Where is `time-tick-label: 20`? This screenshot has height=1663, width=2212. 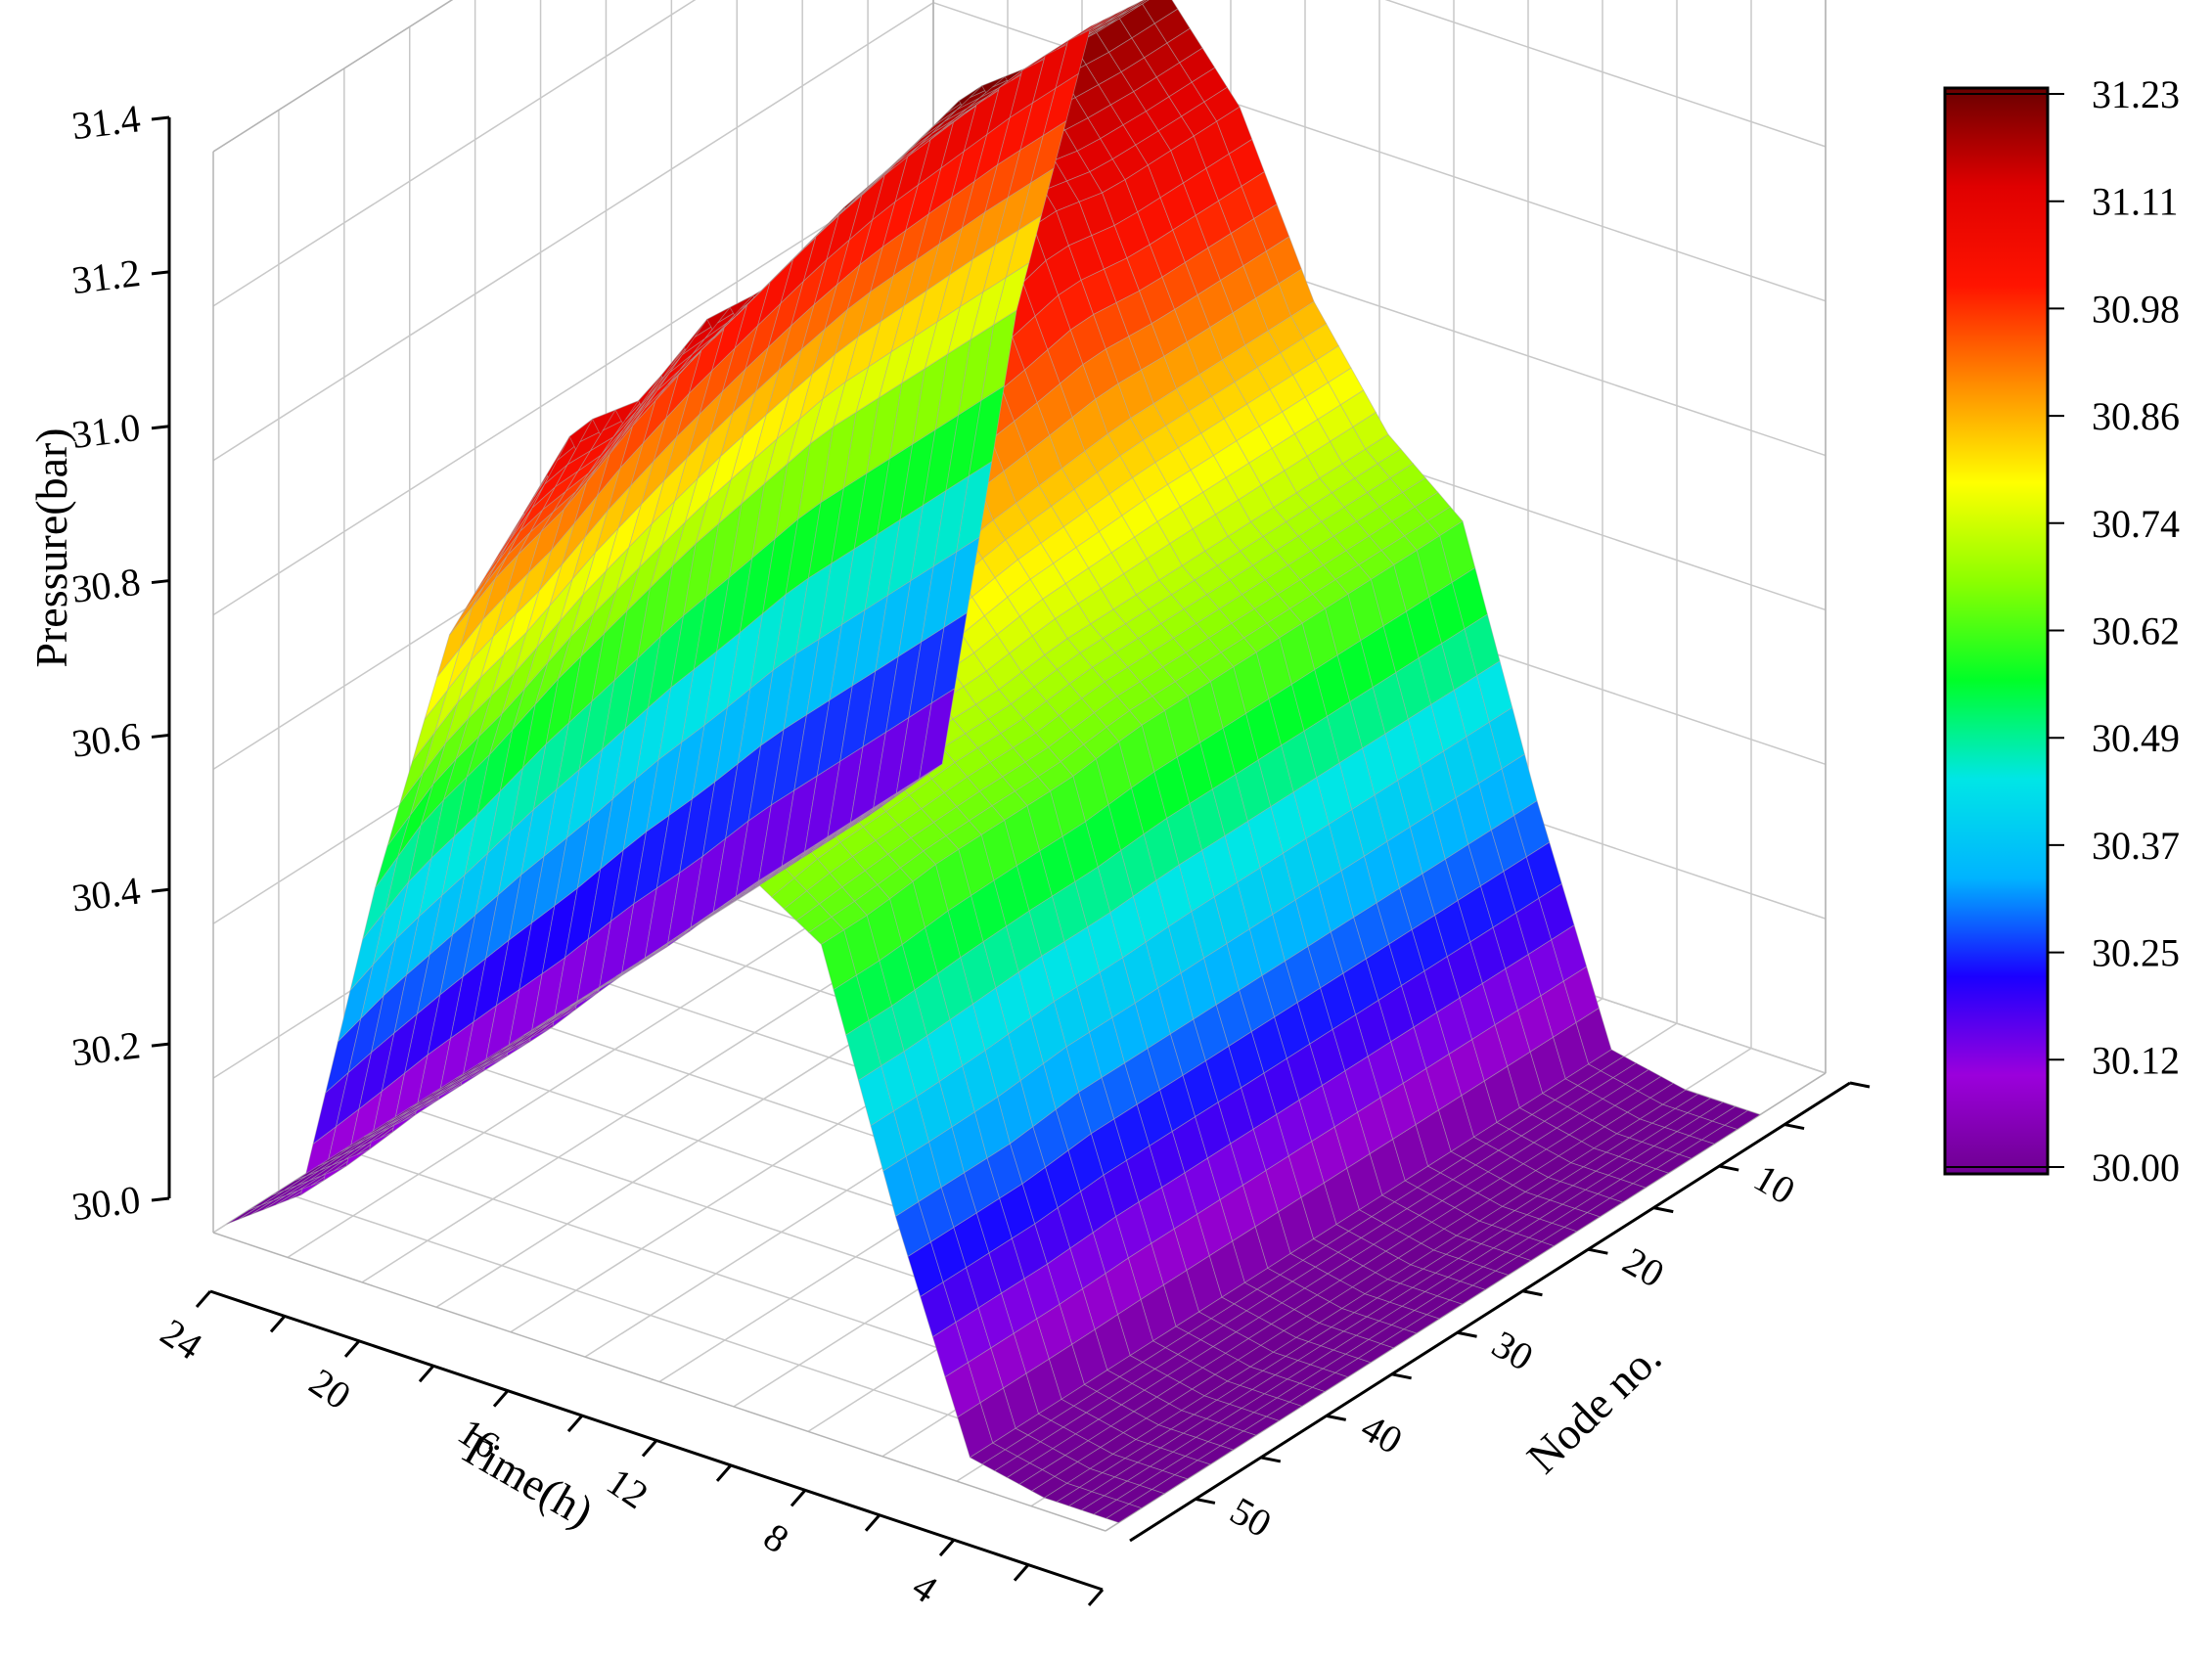
time-tick-label: 20 is located at coordinates (329, 1389).